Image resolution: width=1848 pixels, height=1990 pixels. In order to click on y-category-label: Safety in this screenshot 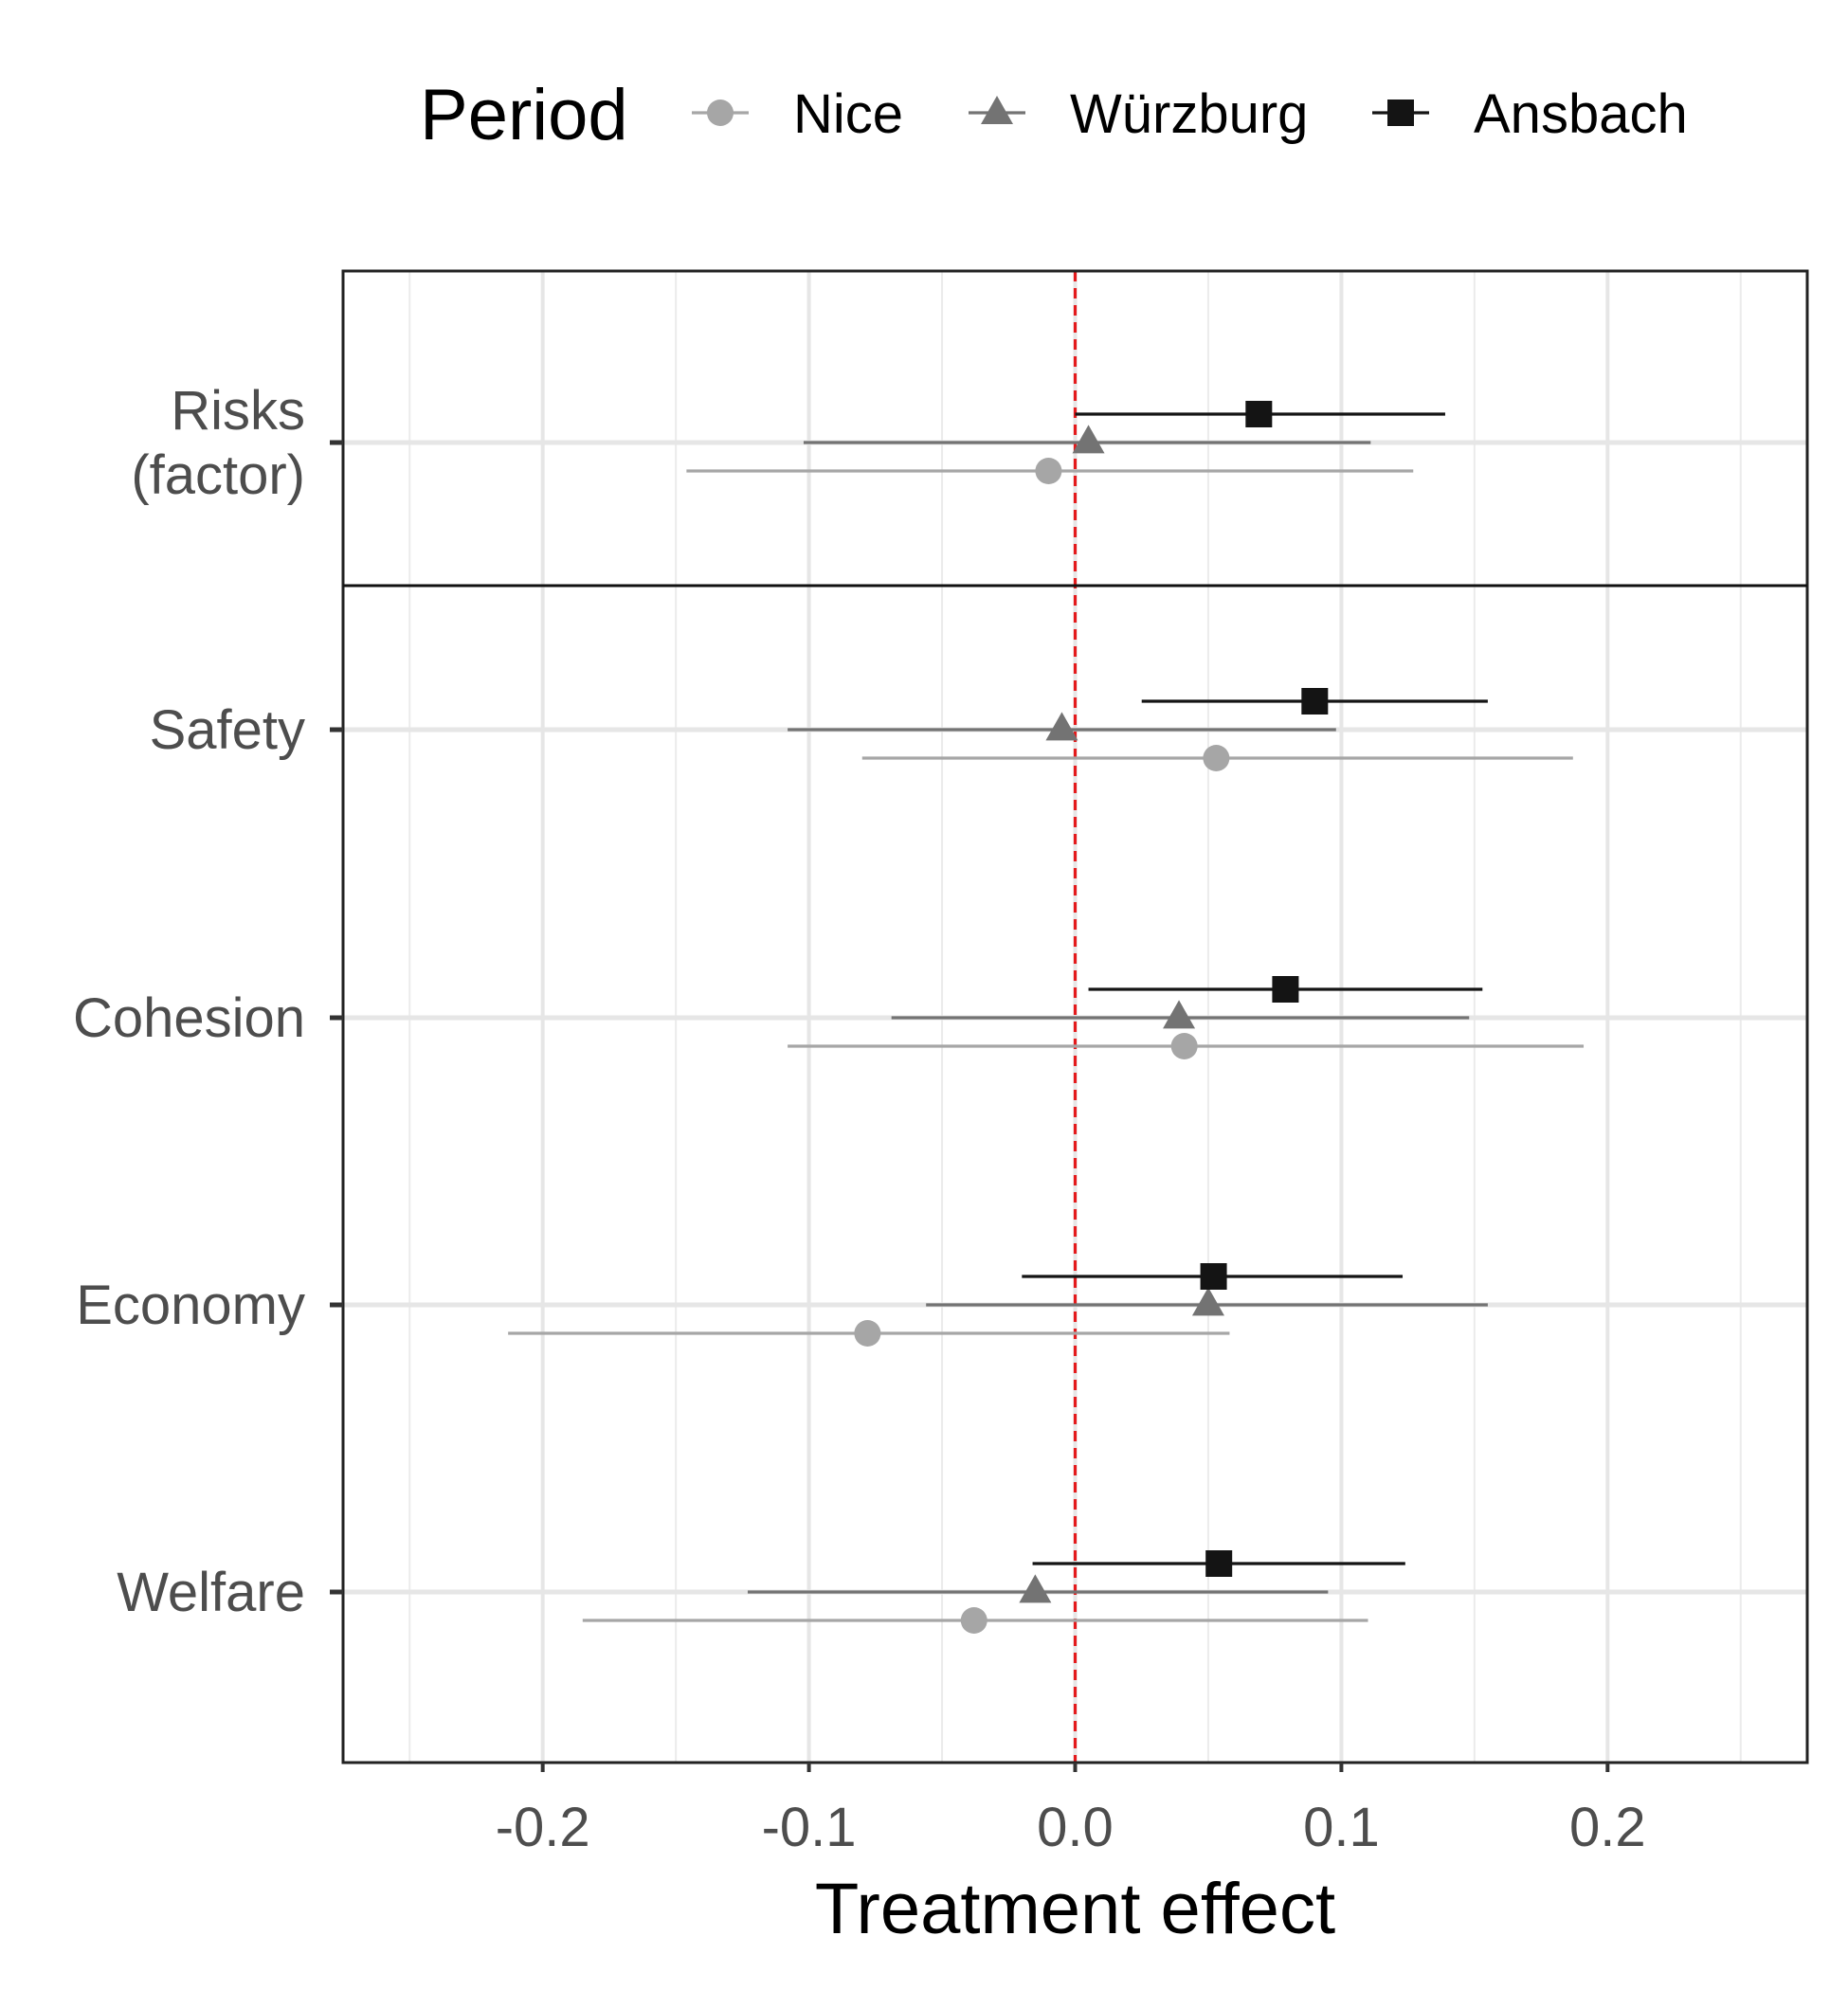, I will do `click(227, 730)`.